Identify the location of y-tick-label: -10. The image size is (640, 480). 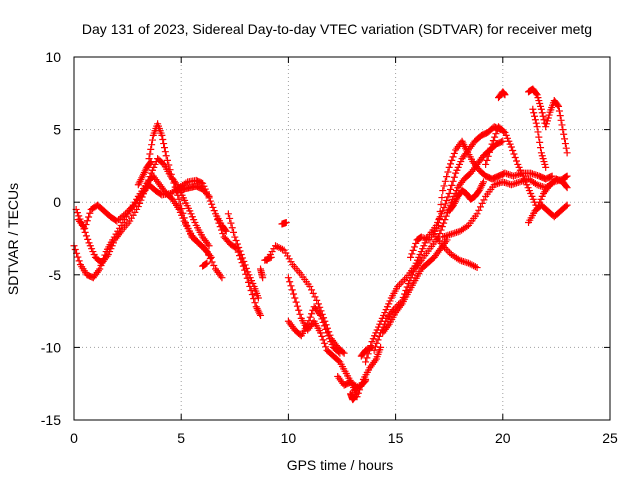
(51, 347).